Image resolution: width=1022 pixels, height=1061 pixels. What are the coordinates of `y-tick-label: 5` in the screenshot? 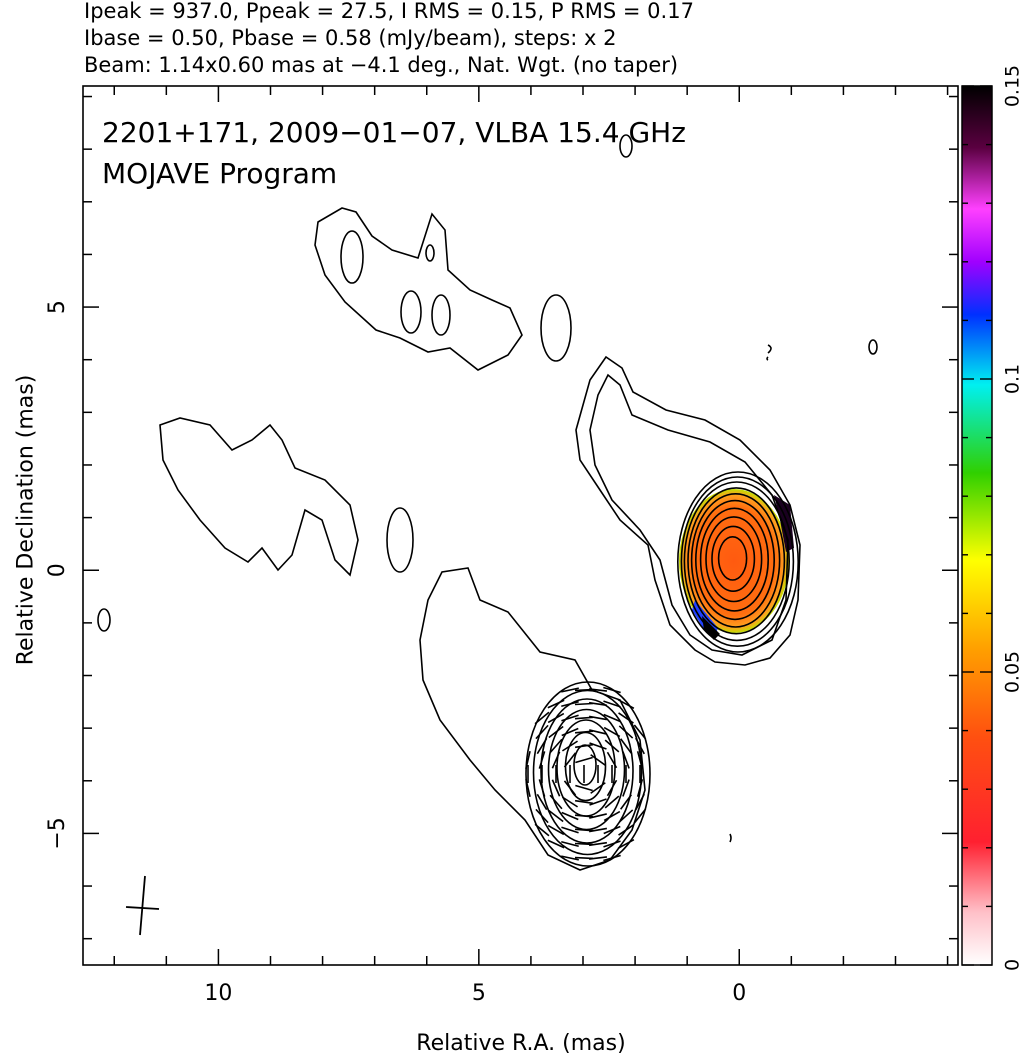 It's located at (57, 307).